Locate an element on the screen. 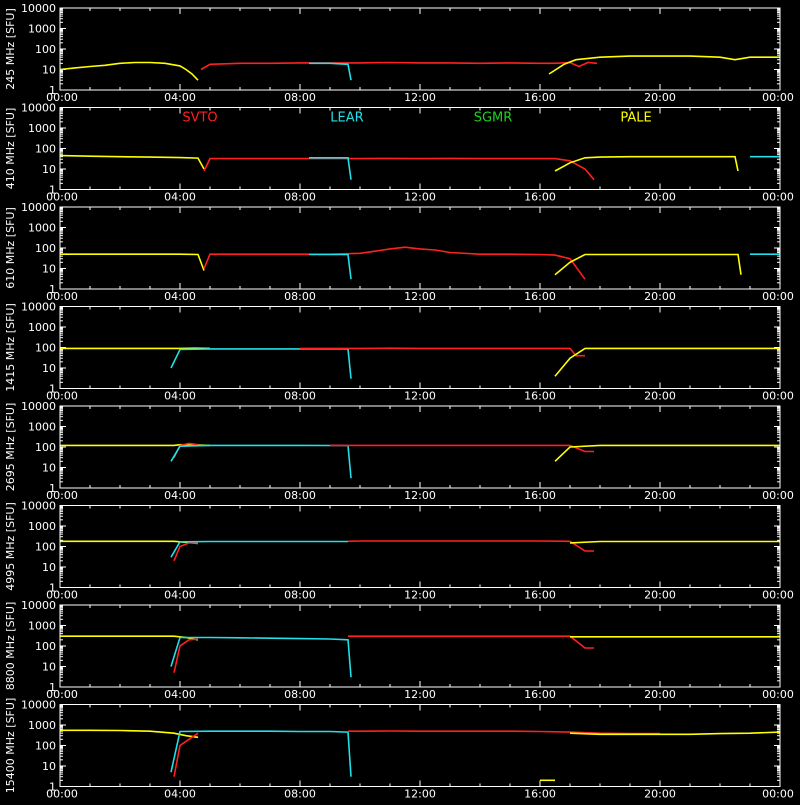 Image resolution: width=800 pixels, height=805 pixels. legend-entry-sgmr: SGMR is located at coordinates (493, 118).